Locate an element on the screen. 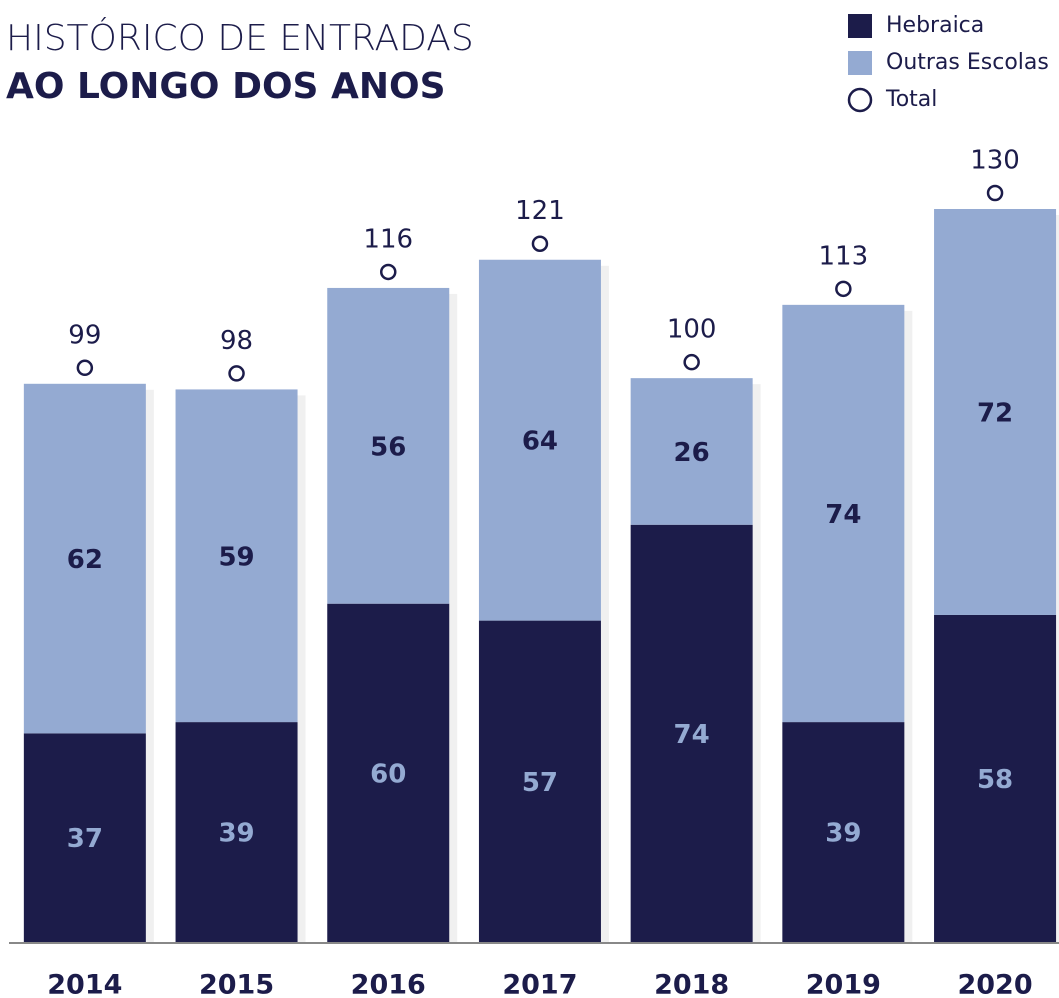 The width and height of the screenshot is (1059, 998). chart-subtitle: AO LONGO DOS ANOS is located at coordinates (226, 86).